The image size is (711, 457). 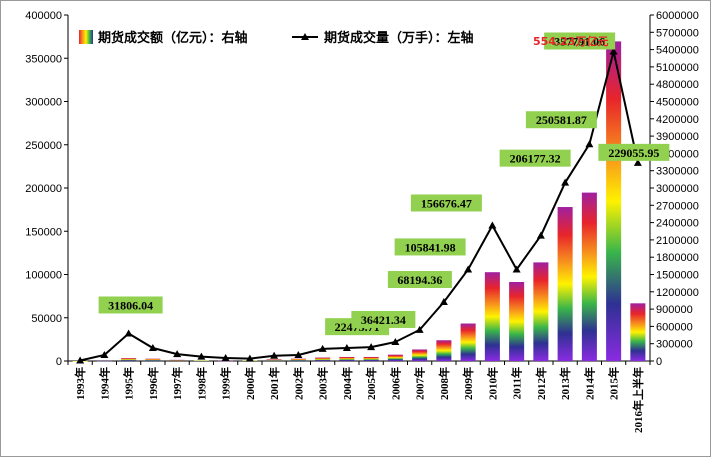 I want to click on left-tick-label: 350000, so click(x=43, y=59).